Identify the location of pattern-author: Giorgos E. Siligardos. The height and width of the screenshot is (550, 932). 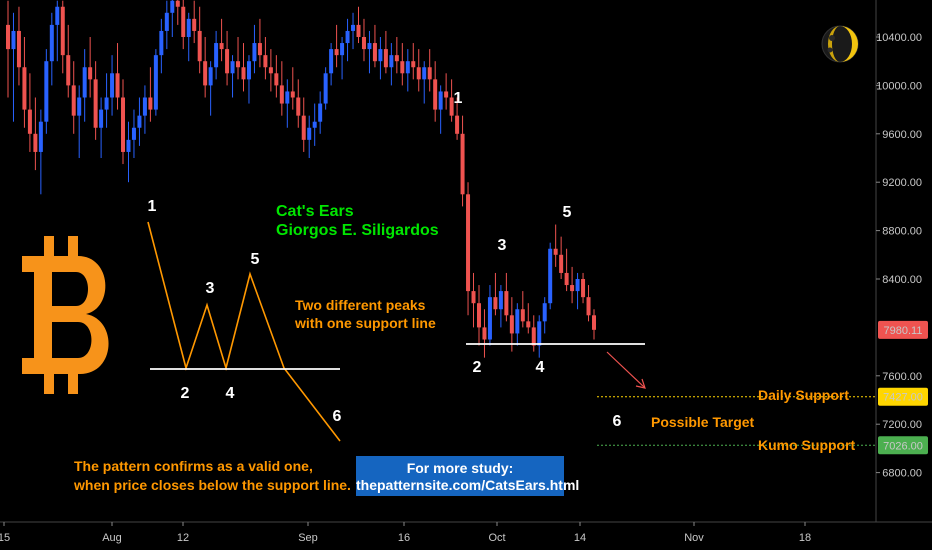
(357, 230).